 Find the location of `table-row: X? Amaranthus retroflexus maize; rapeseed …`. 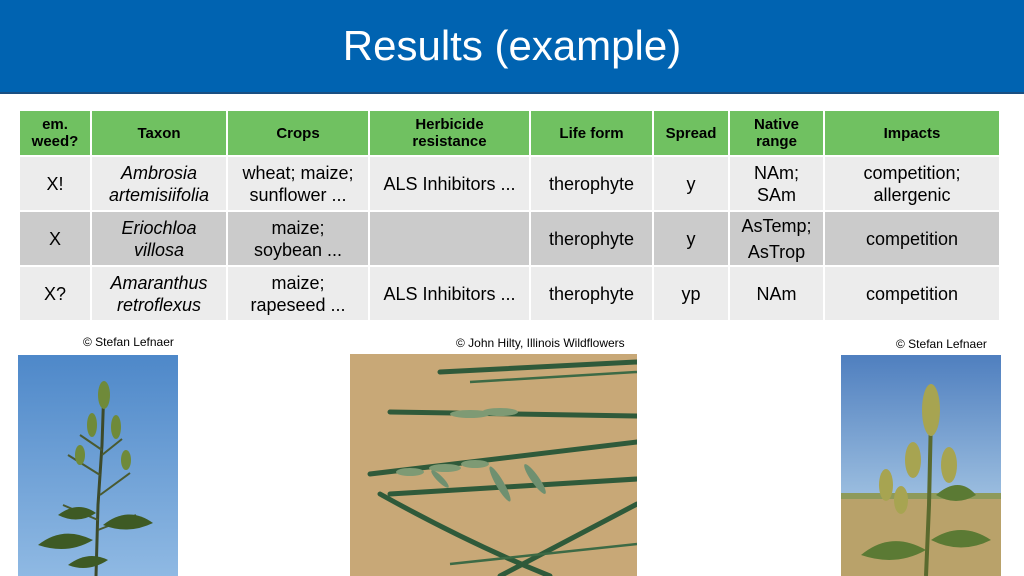

table-row: X? Amaranthus retroflexus maize; rapeseed … is located at coordinates (509, 293).